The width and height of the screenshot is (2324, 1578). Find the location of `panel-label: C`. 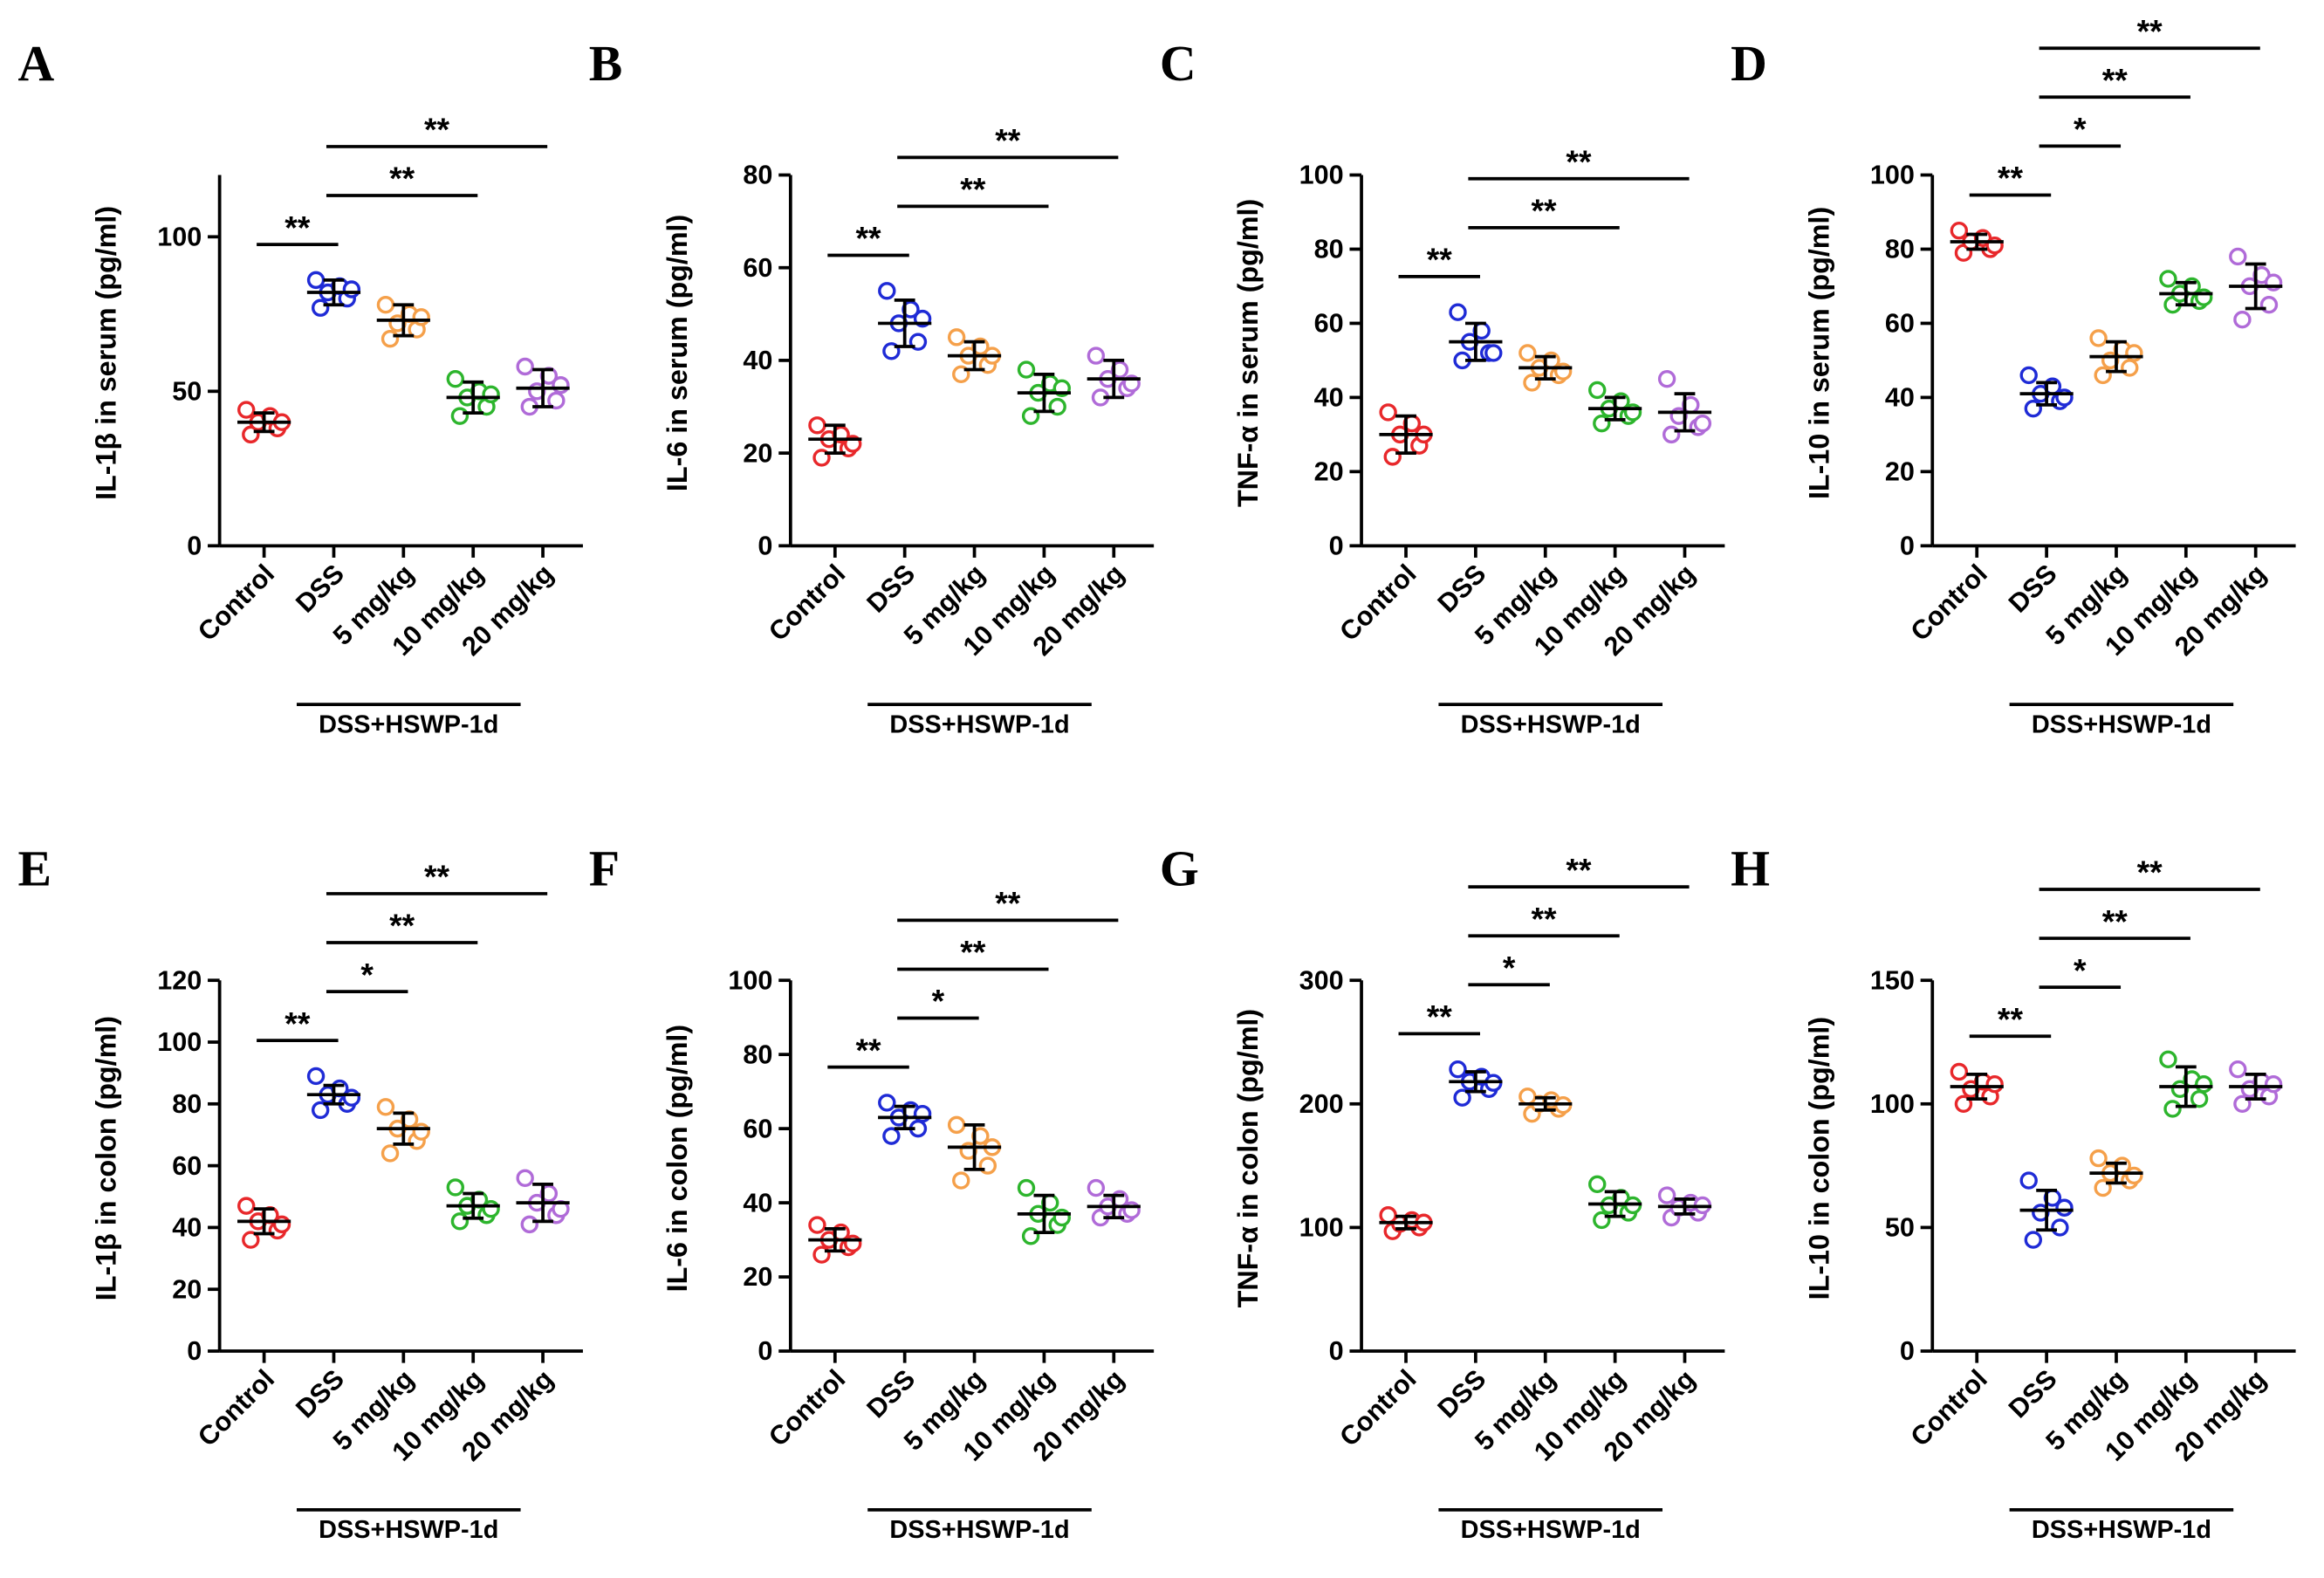

panel-label: C is located at coordinates (1178, 64).